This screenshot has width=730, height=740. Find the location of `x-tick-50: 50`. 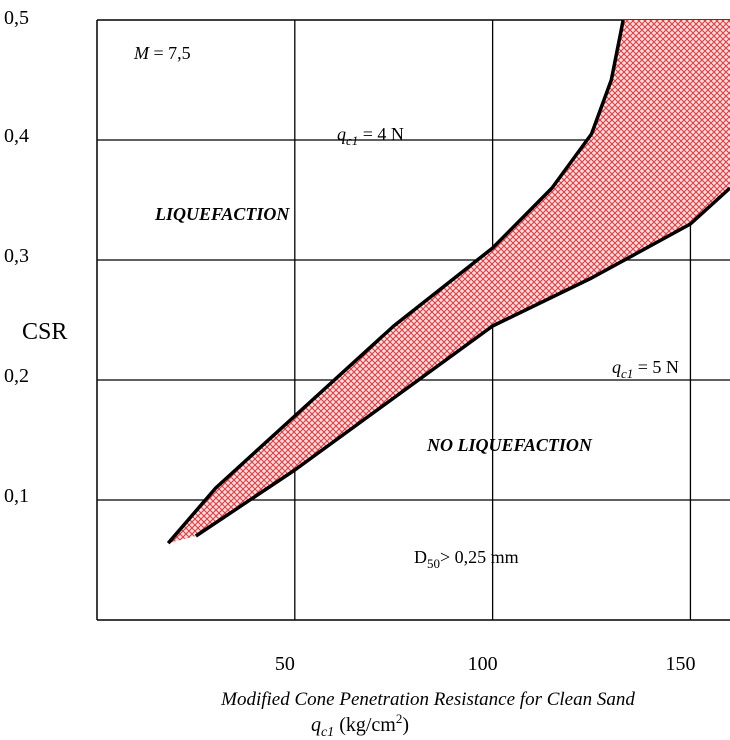

x-tick-50: 50 is located at coordinates (285, 664).